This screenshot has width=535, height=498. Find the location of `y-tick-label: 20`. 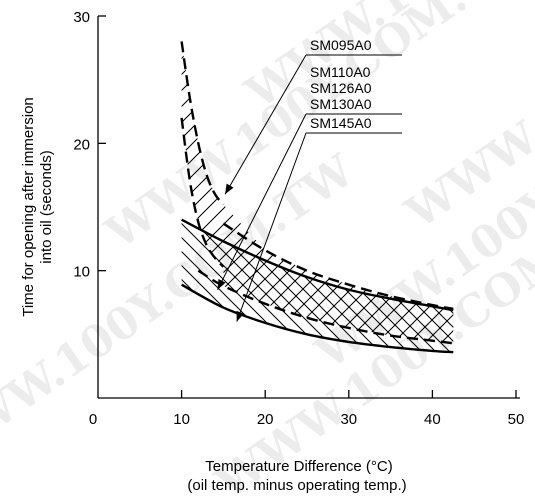

y-tick-label: 20 is located at coordinates (81, 144).